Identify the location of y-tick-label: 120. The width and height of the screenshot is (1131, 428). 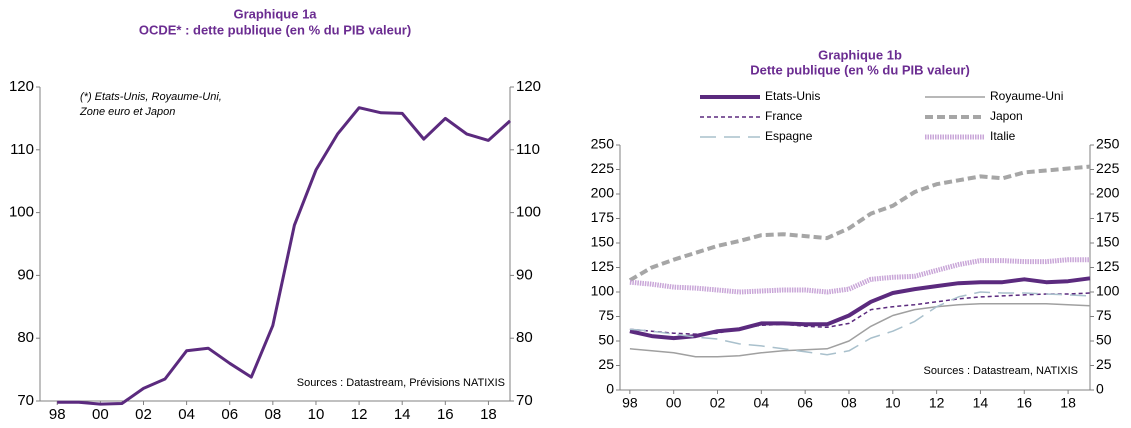
(21, 86).